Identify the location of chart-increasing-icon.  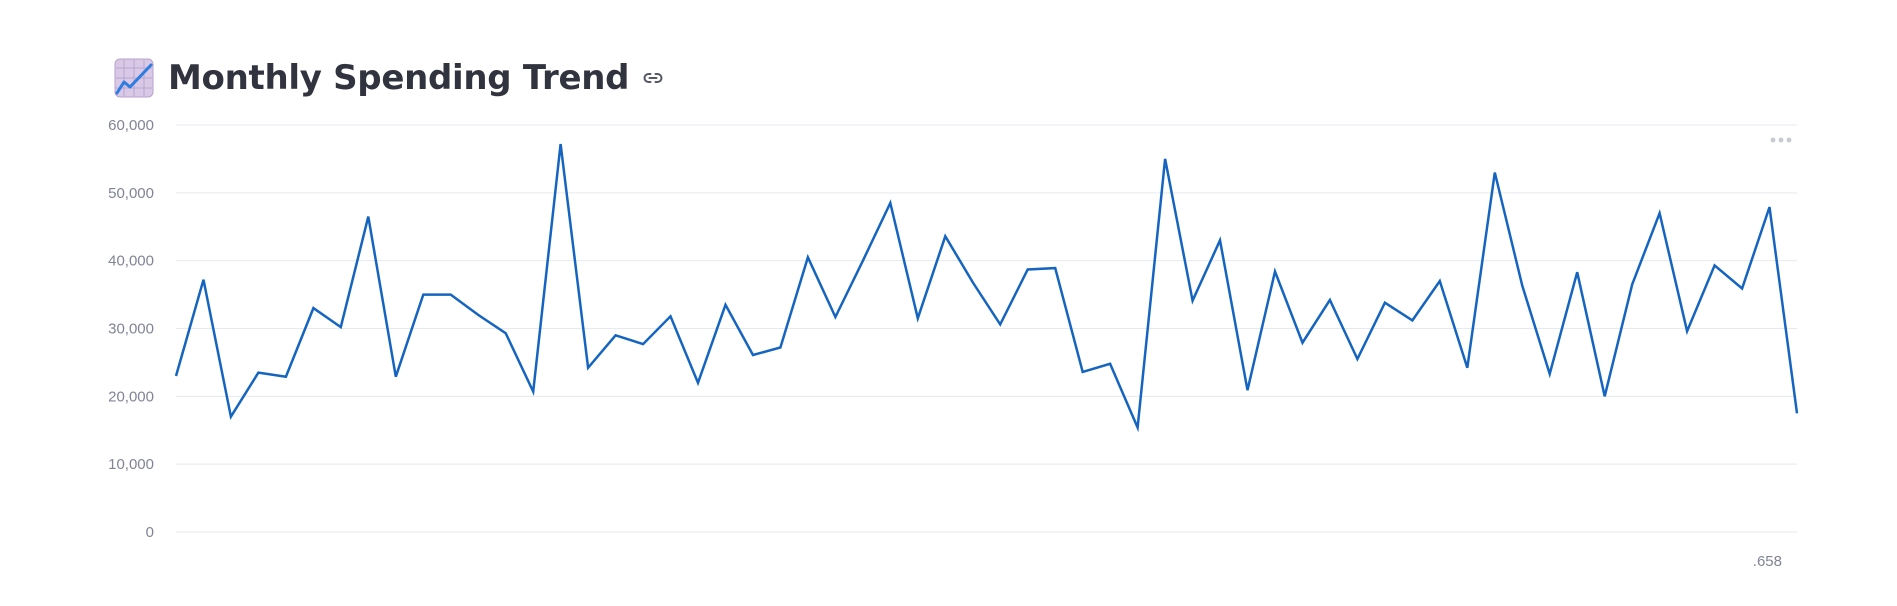
(134, 78).